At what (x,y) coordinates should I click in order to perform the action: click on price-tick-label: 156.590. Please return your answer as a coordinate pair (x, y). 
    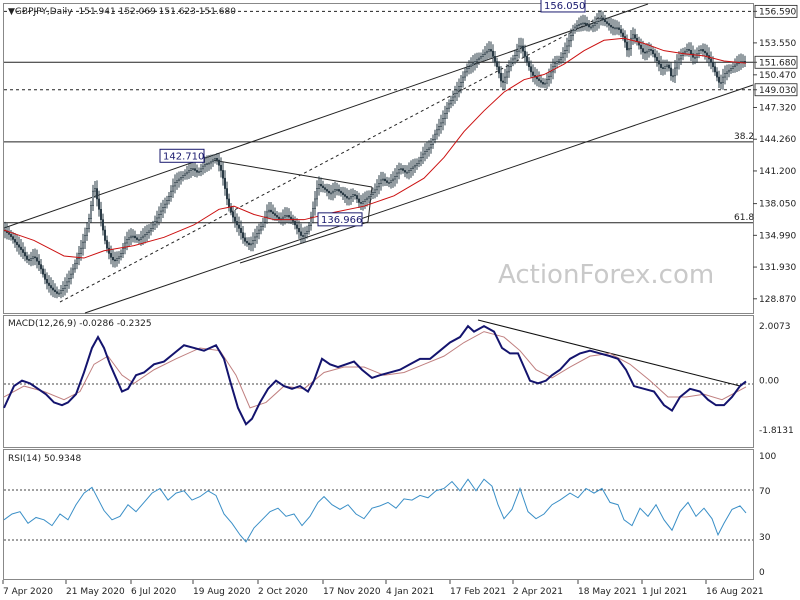
    Looking at the image, I should click on (777, 12).